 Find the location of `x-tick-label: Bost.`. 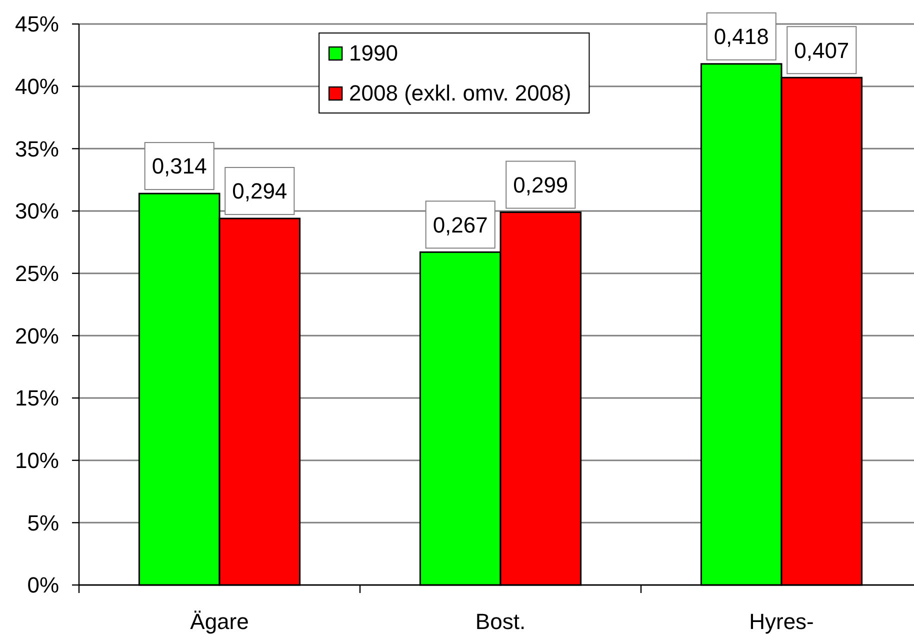

x-tick-label: Bost. is located at coordinates (500, 621).